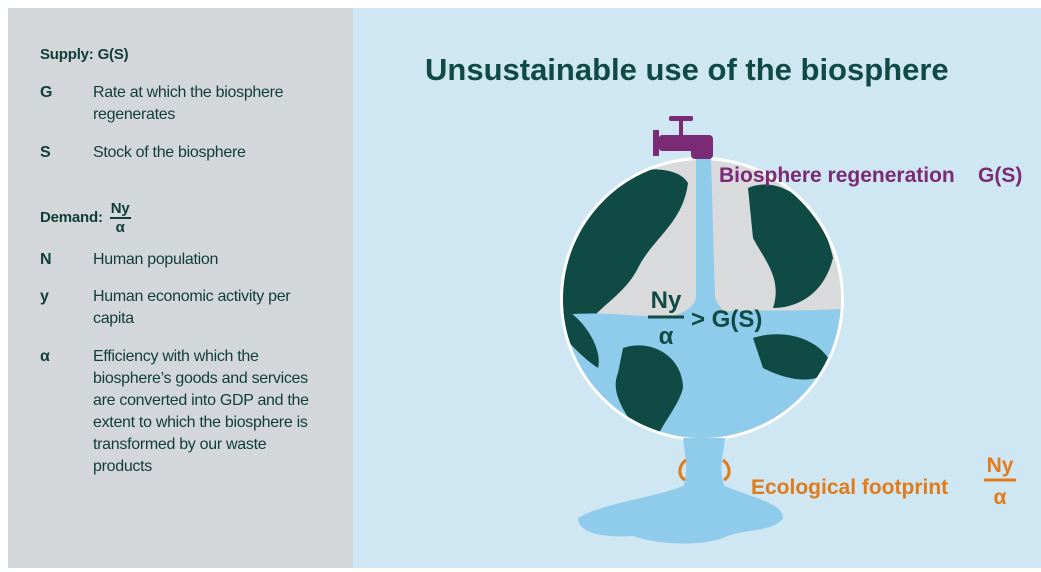 The image size is (1041, 572). What do you see at coordinates (46, 92) in the screenshot?
I see `symbol: G` at bounding box center [46, 92].